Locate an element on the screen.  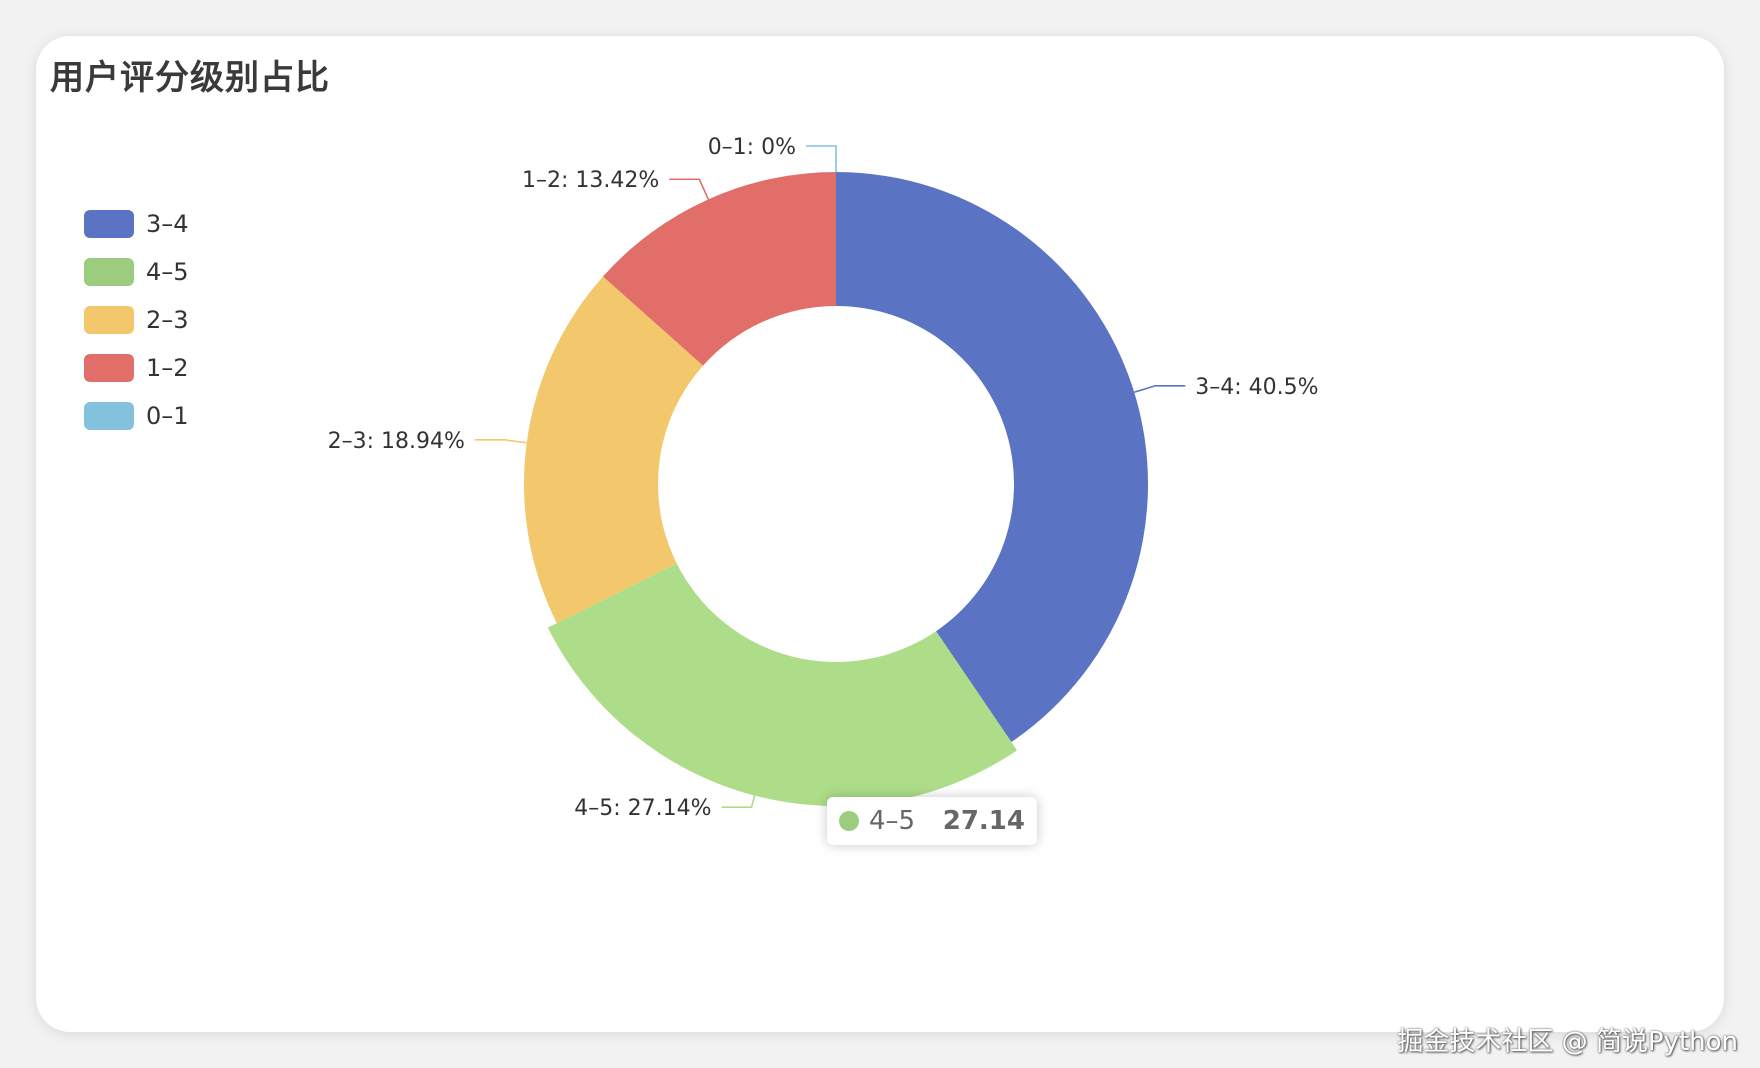
legend: 3–4 4–5 2–3 1–2 0–1 is located at coordinates (136, 320).